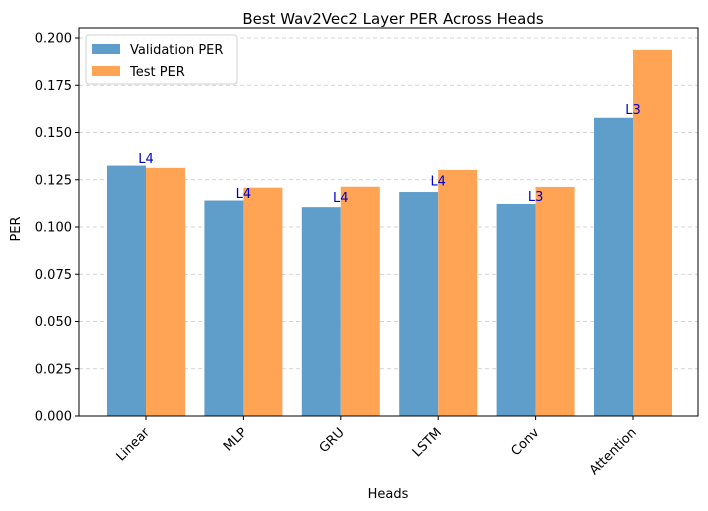  Describe the element at coordinates (53, 228) in the screenshot. I see `y-tick-label: 0.100` at that location.